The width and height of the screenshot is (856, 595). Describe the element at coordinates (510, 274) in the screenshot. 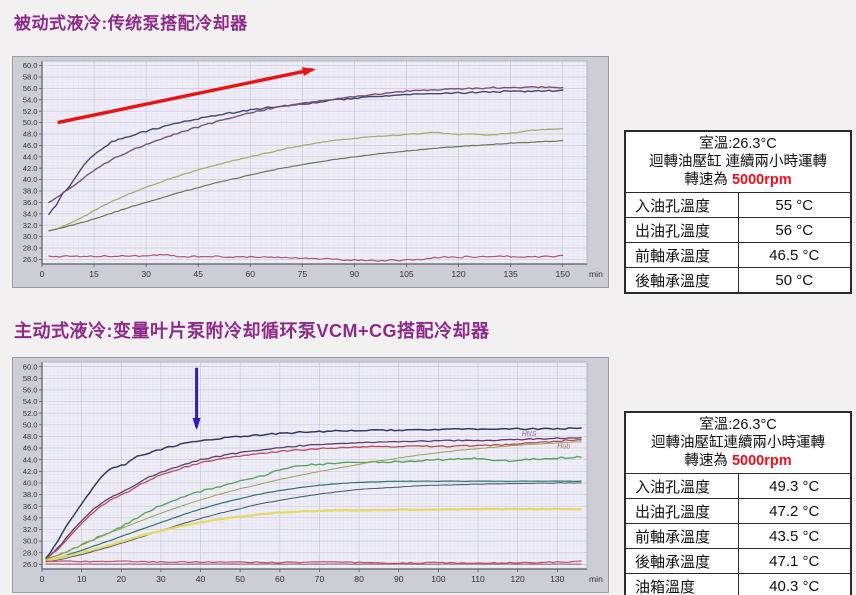

I see `svg-text: 135` at that location.